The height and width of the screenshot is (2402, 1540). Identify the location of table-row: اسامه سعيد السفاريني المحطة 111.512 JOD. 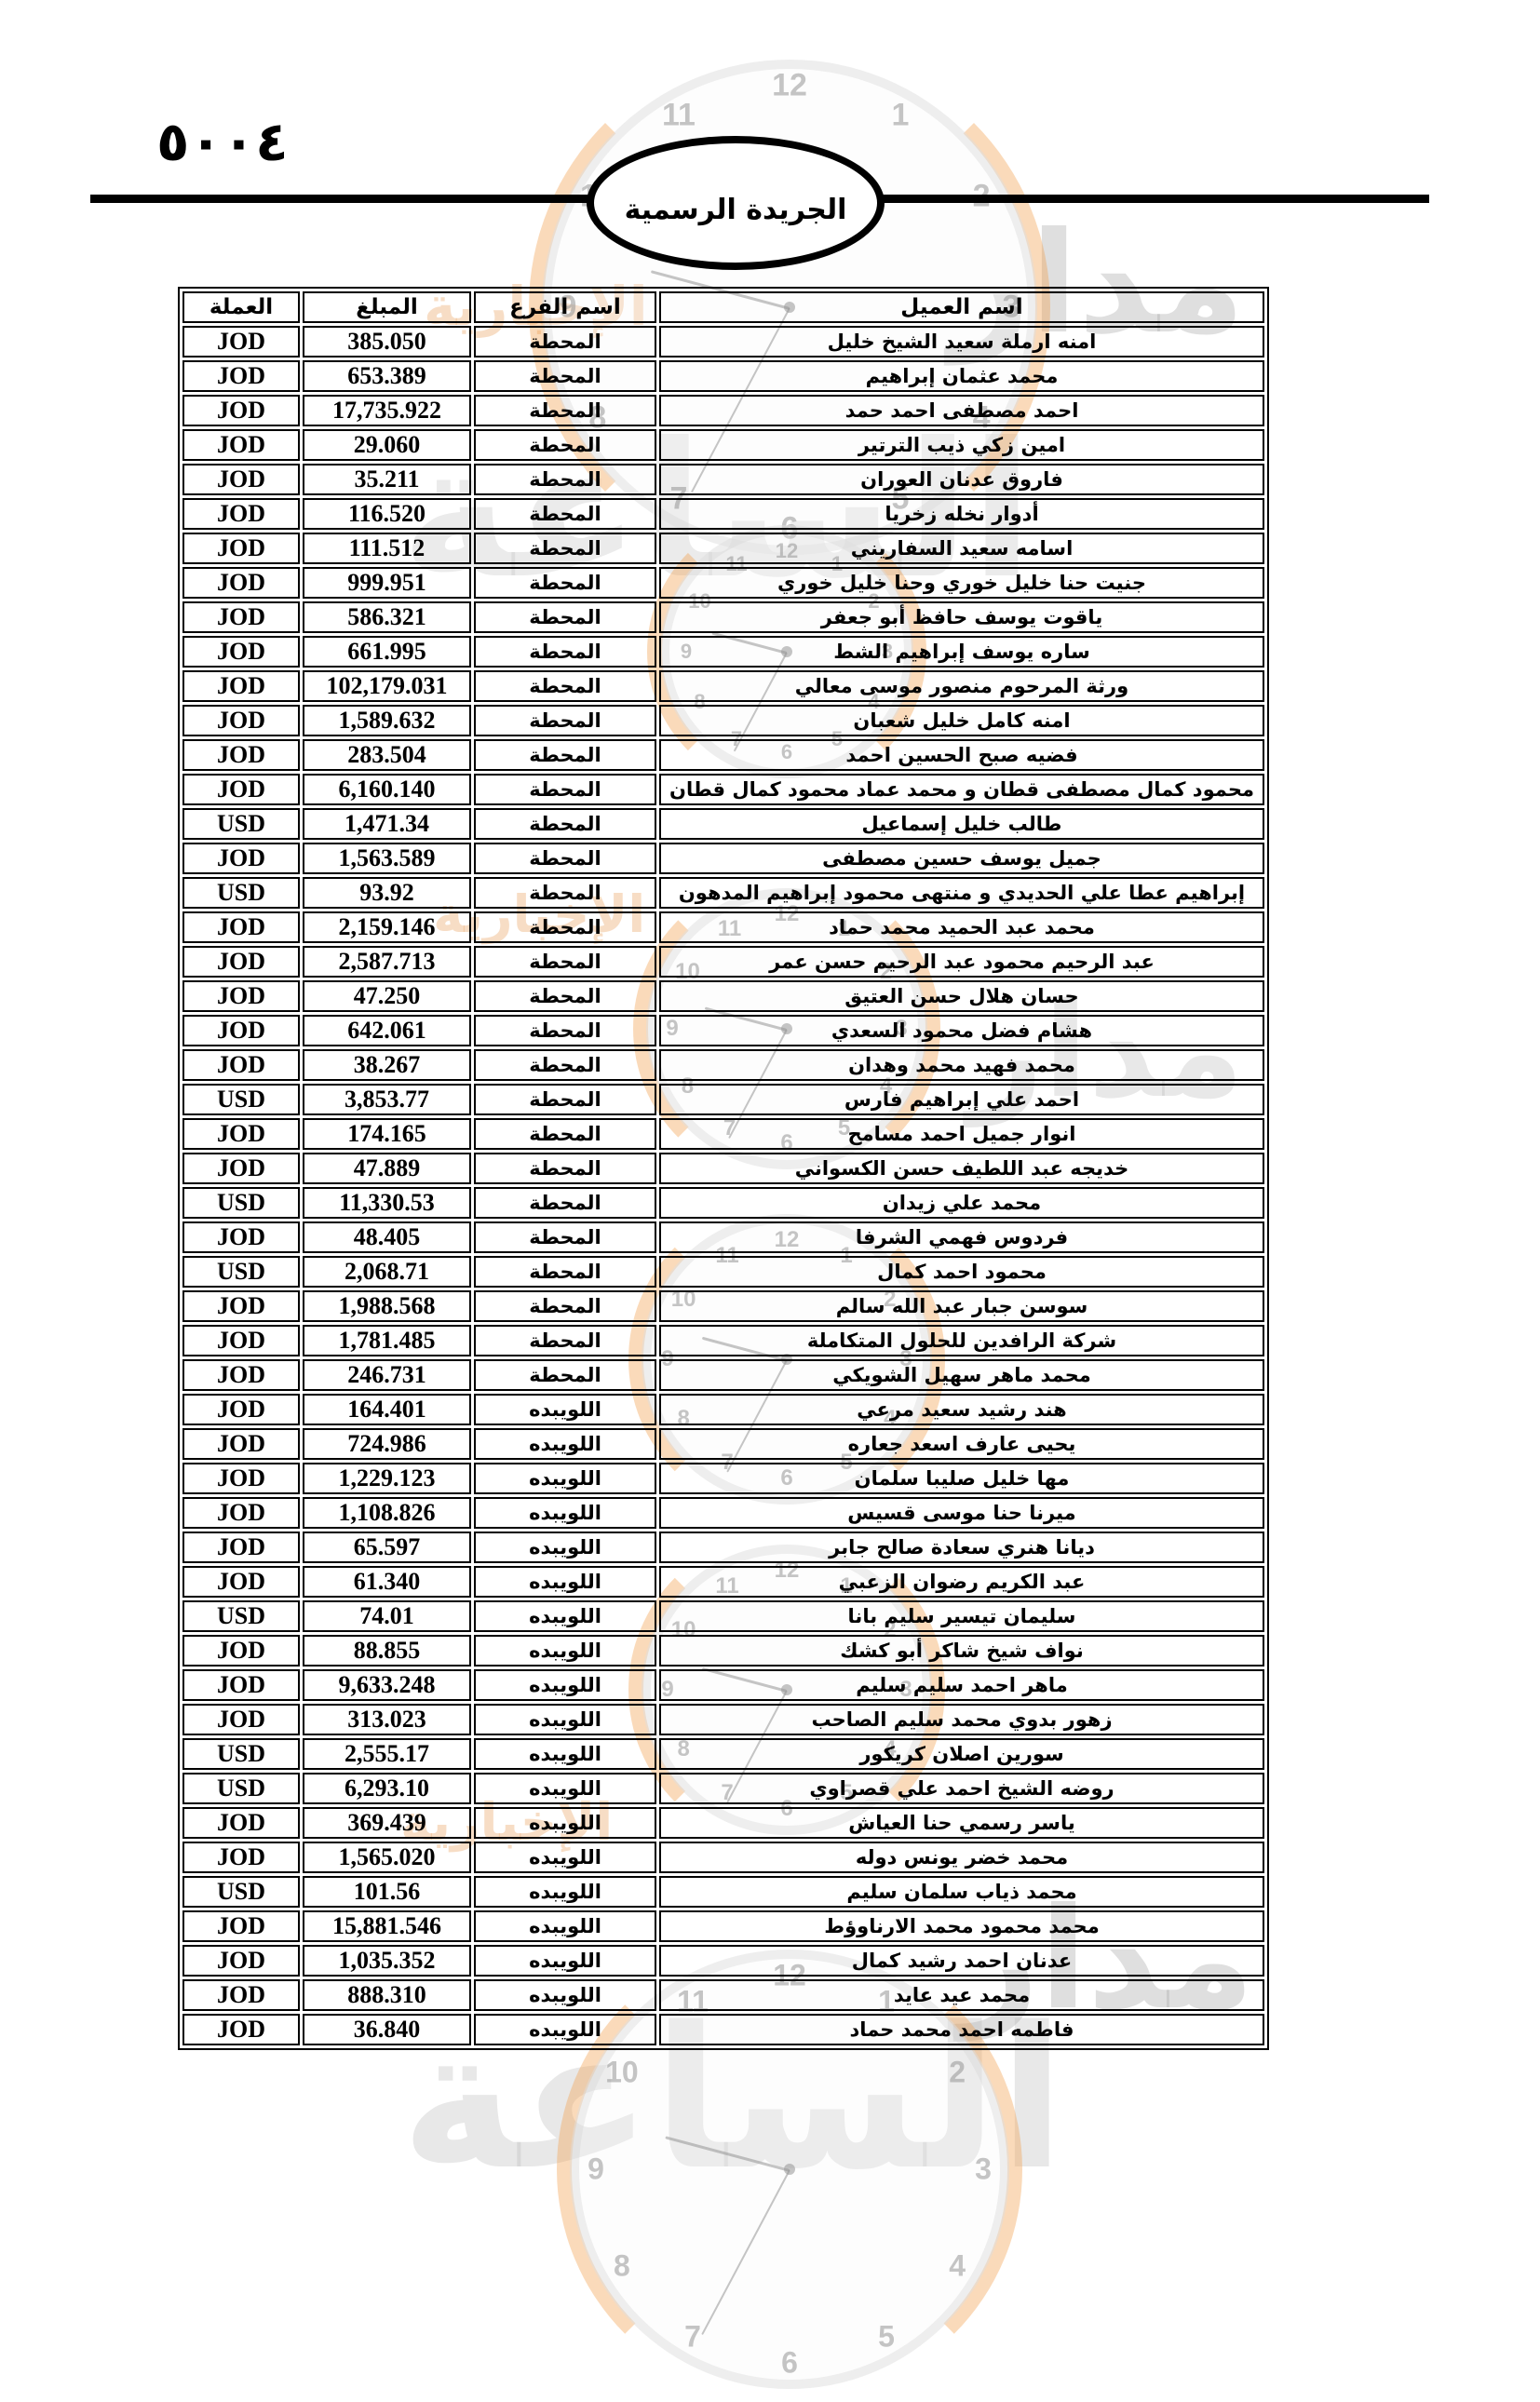
(723, 548).